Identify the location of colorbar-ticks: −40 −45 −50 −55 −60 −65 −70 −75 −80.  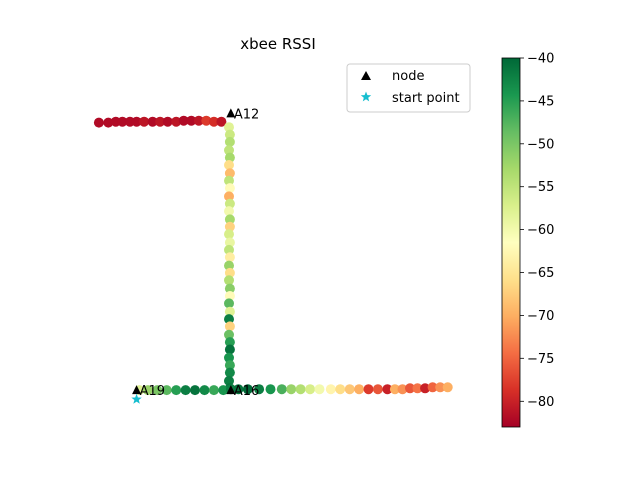
(537, 231).